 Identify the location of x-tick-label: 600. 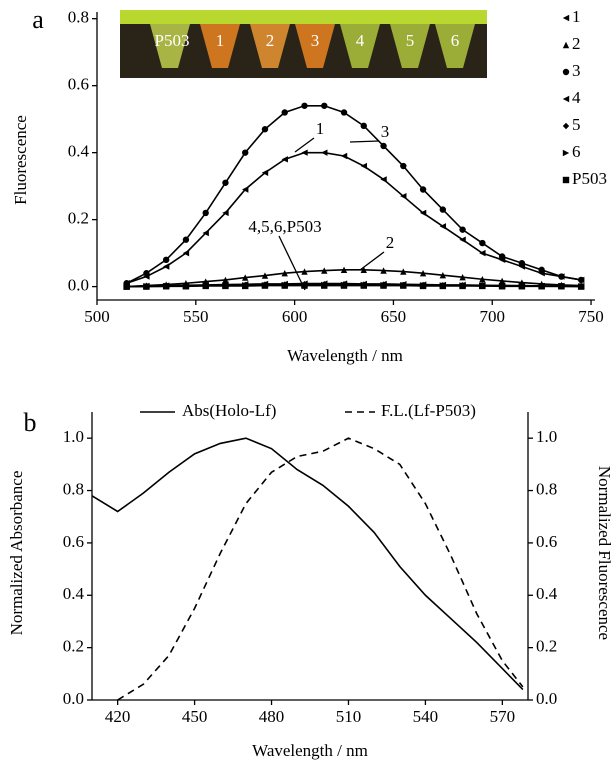
(295, 316).